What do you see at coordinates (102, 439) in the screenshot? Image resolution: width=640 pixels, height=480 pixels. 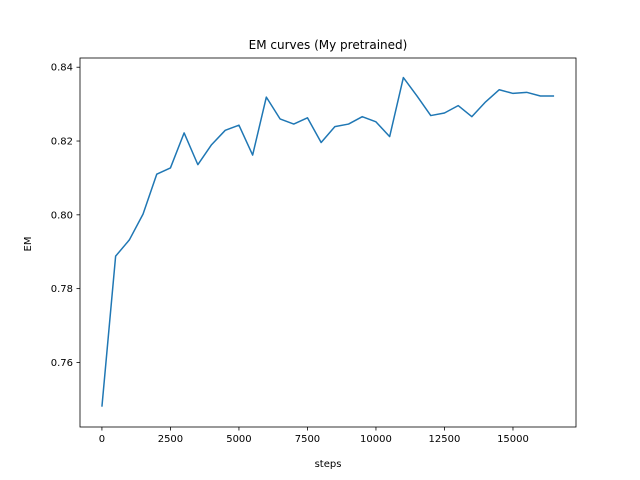 I see `x-tick-label: 0` at bounding box center [102, 439].